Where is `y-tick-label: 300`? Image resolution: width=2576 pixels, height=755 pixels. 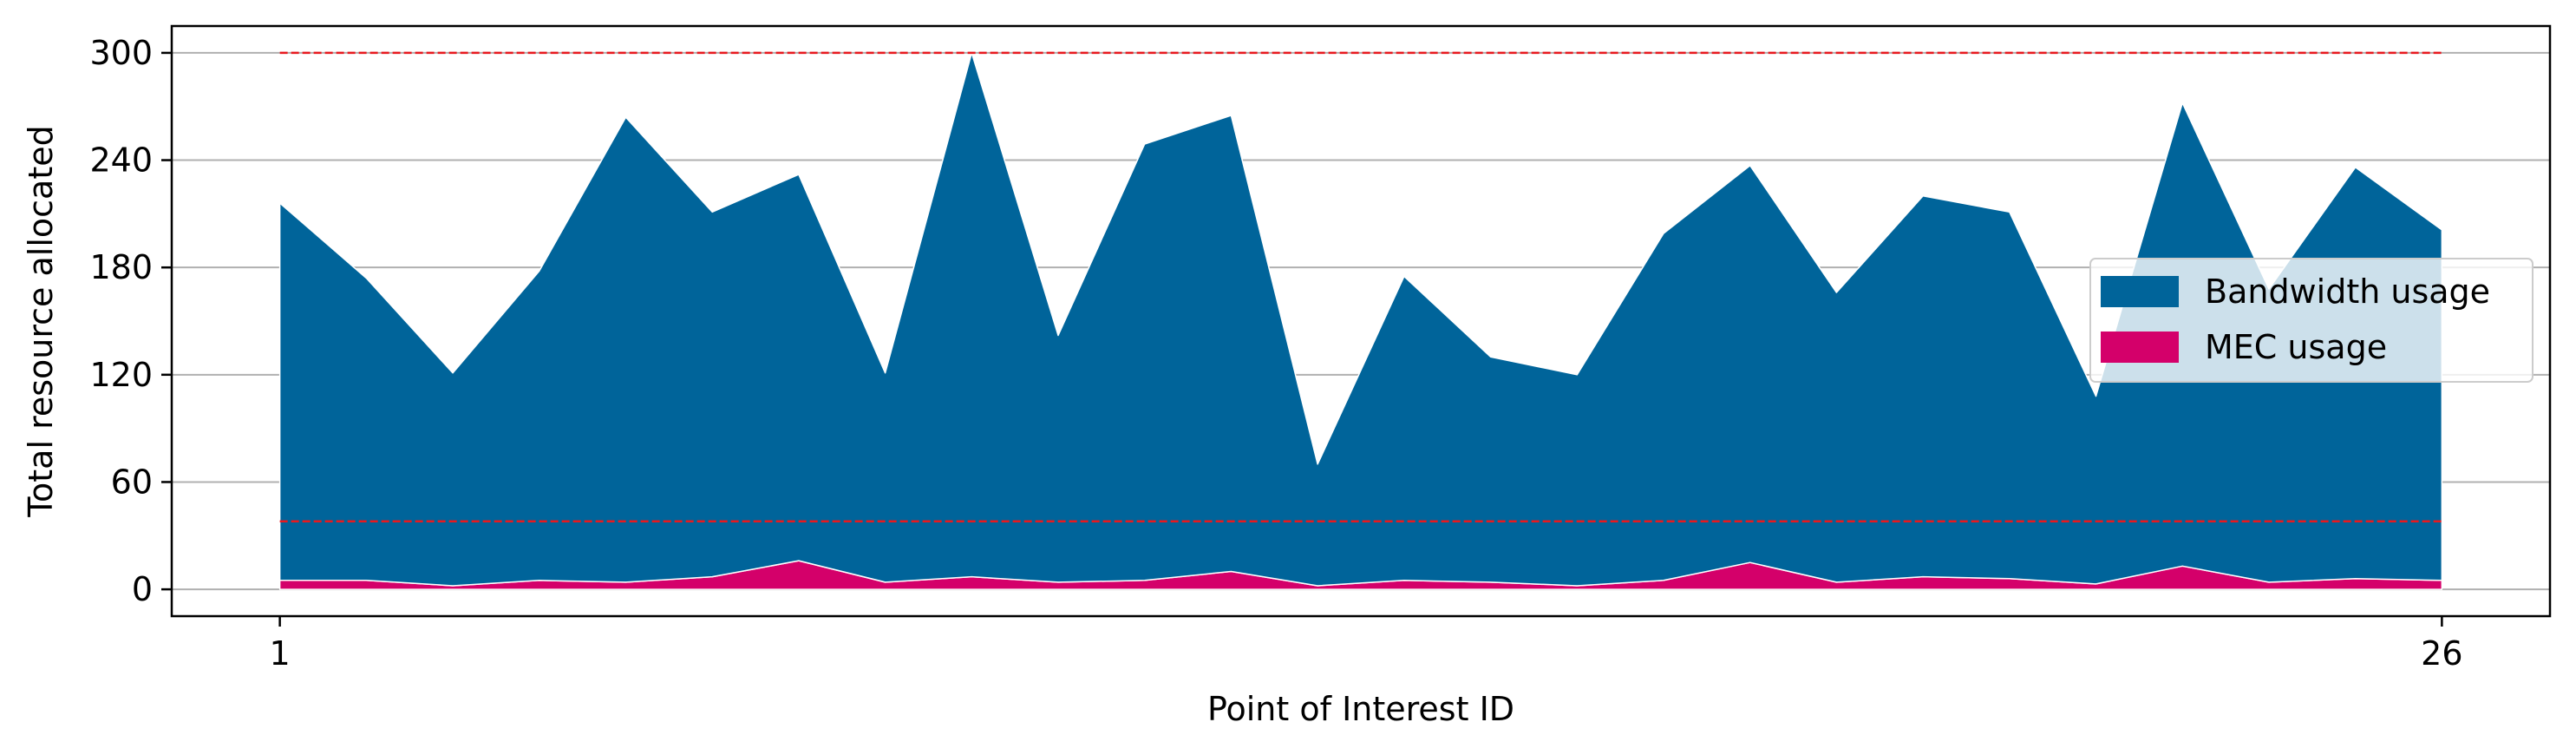 y-tick-label: 300 is located at coordinates (121, 53).